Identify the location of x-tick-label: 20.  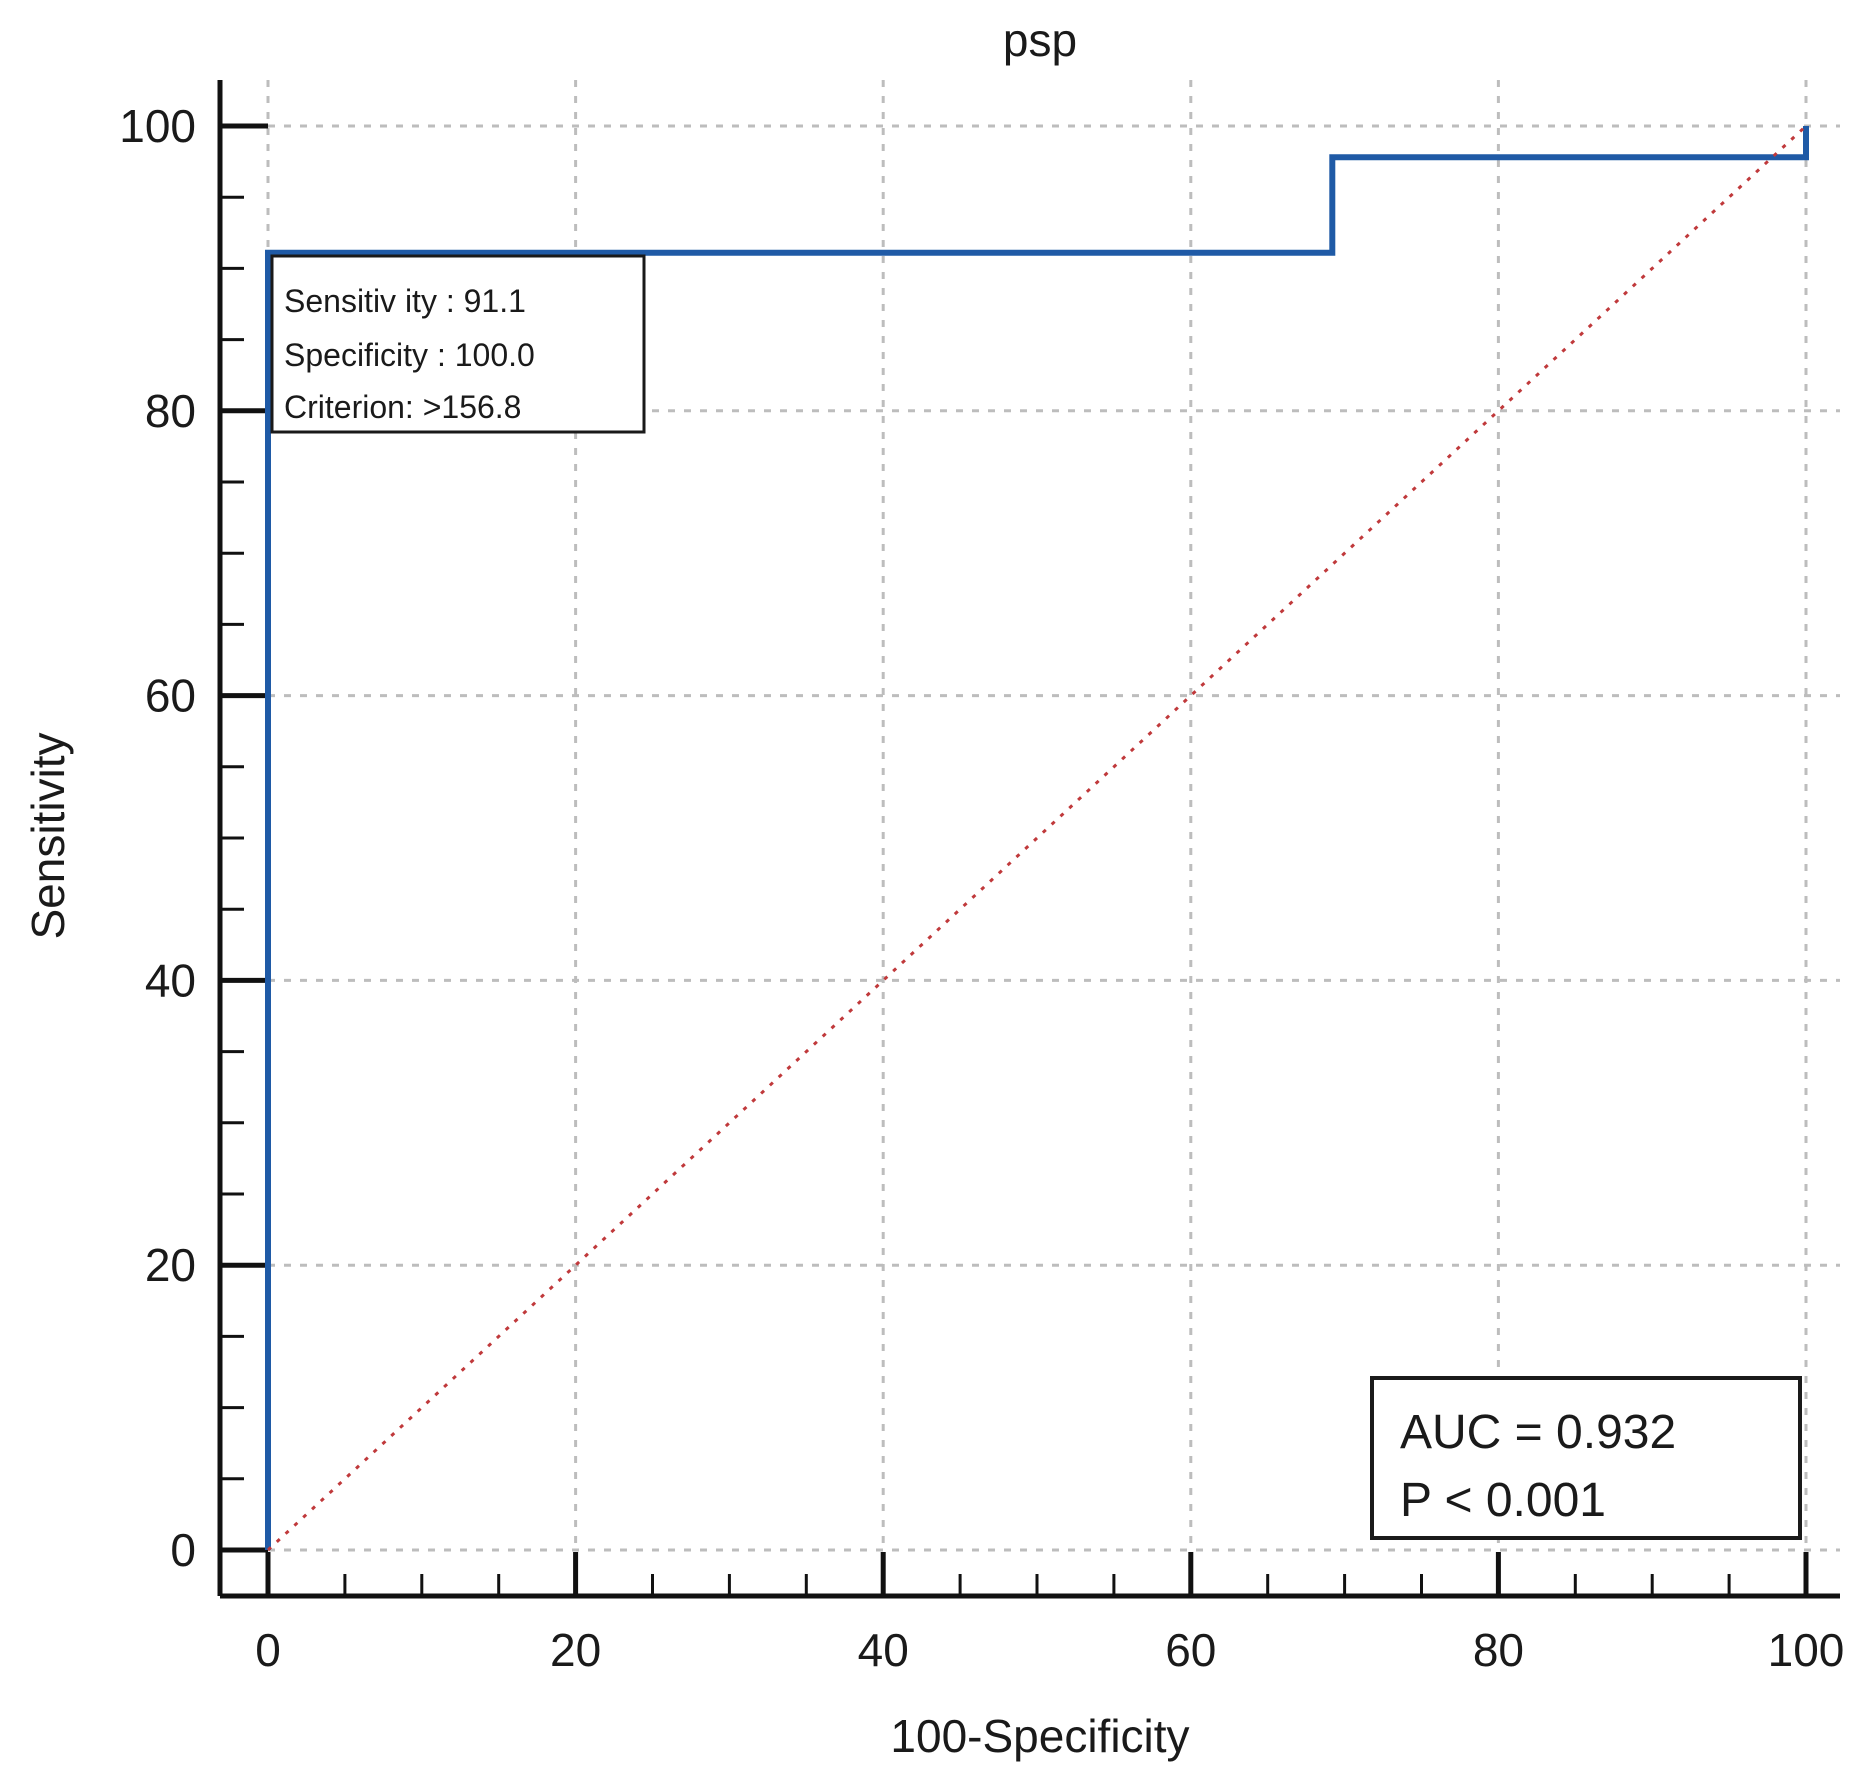
(575, 1650).